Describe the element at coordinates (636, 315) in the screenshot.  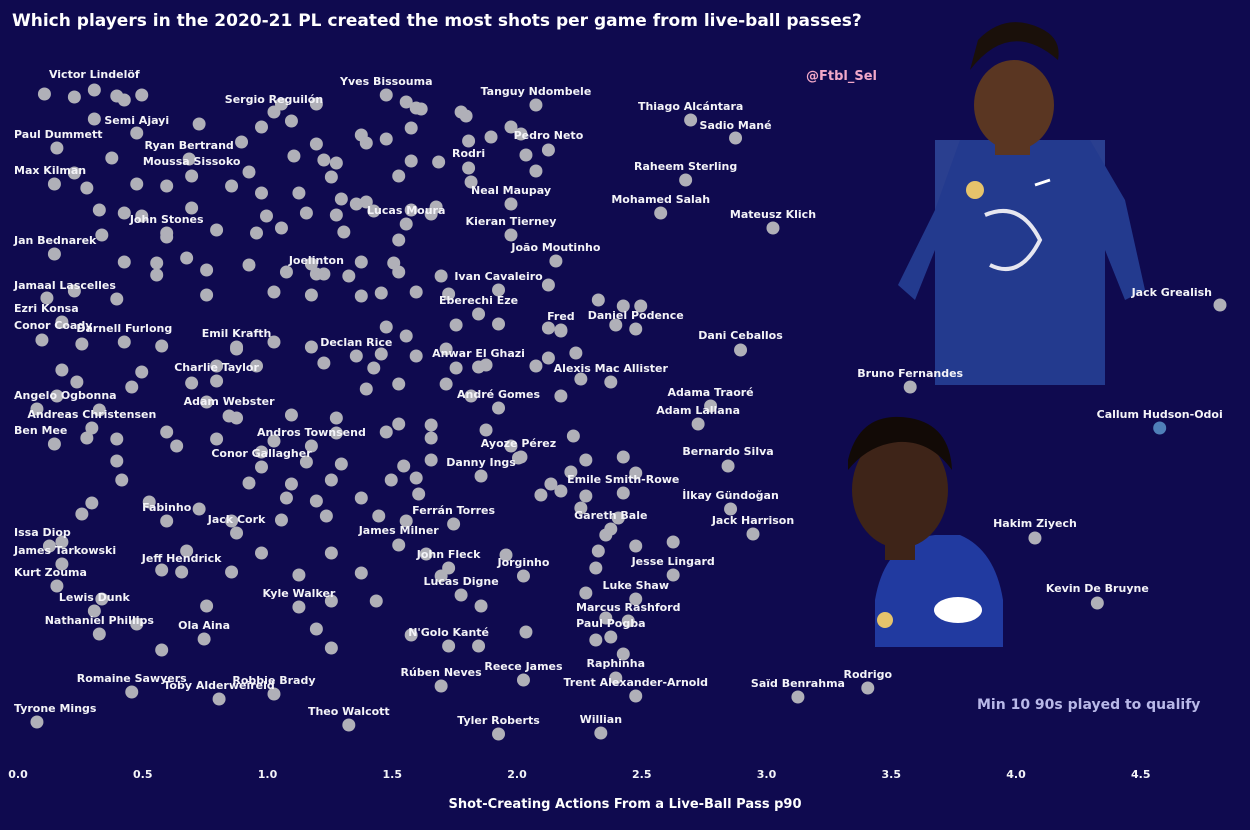
I see `player-label: Daniel Podence` at that location.